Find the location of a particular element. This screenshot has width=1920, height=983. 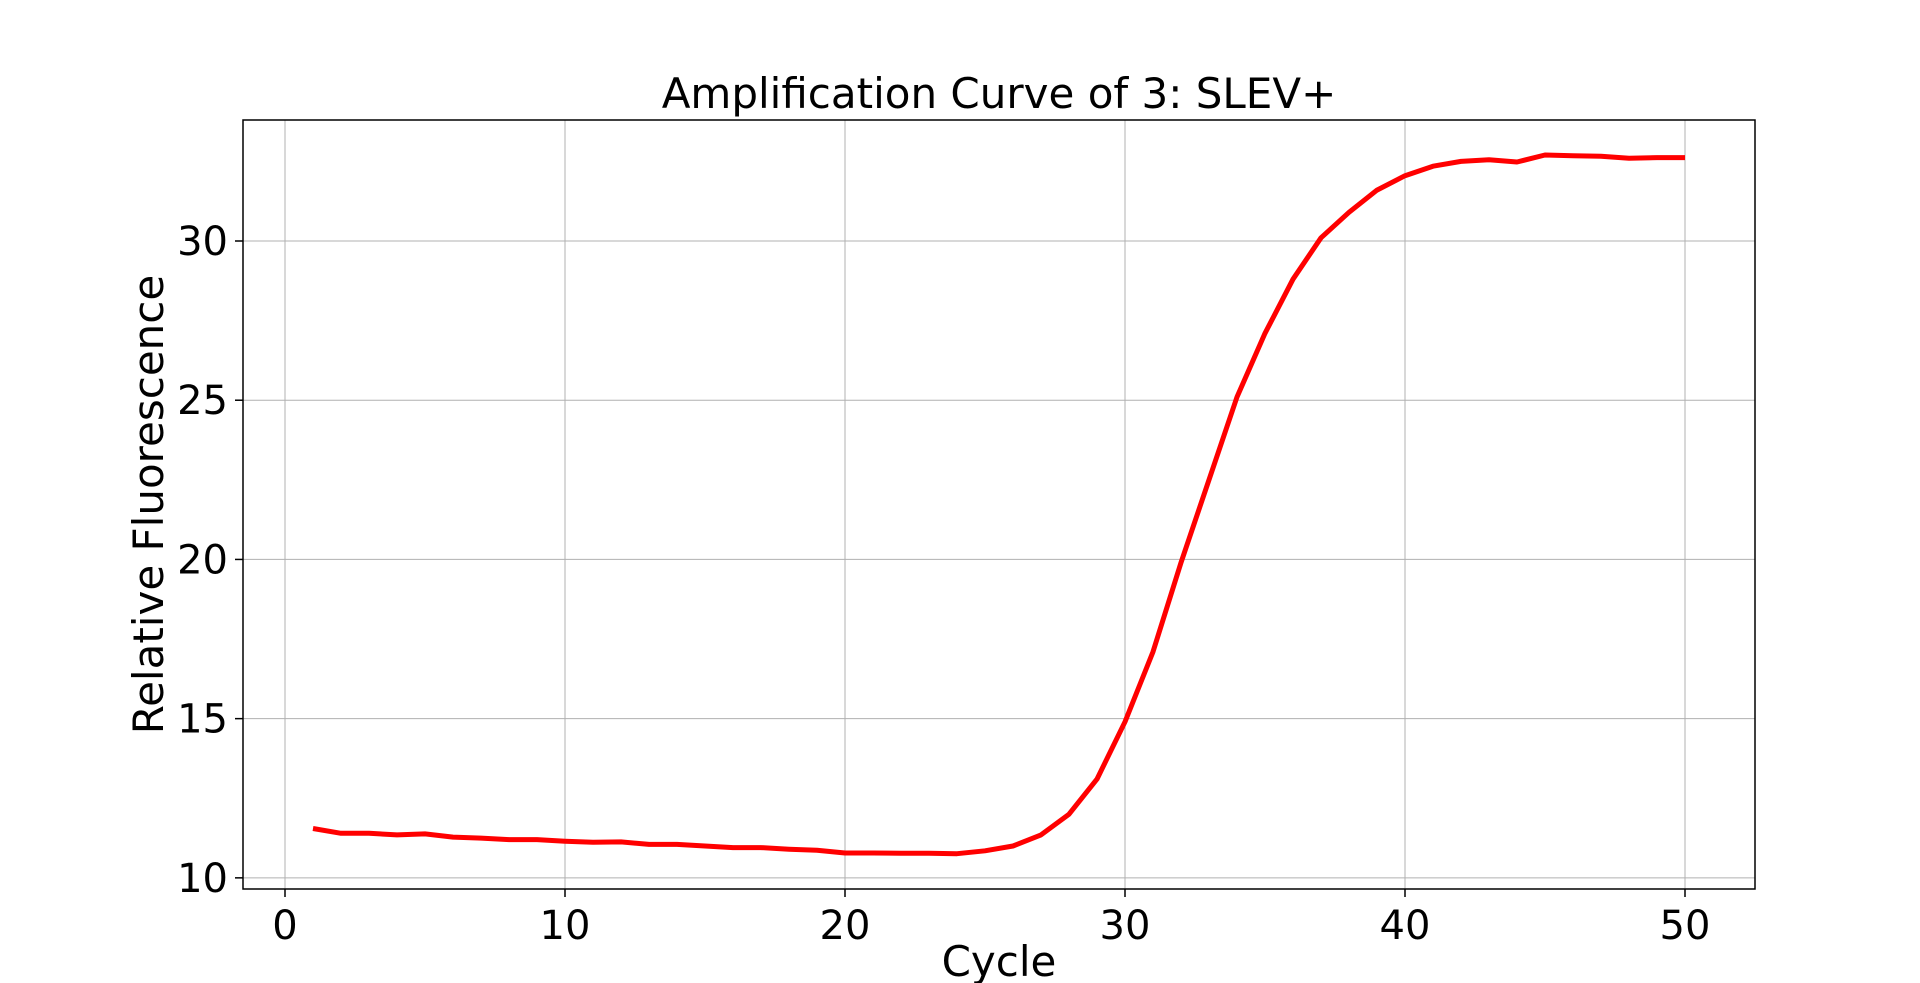

y-tick-label: 20 is located at coordinates (202, 560).